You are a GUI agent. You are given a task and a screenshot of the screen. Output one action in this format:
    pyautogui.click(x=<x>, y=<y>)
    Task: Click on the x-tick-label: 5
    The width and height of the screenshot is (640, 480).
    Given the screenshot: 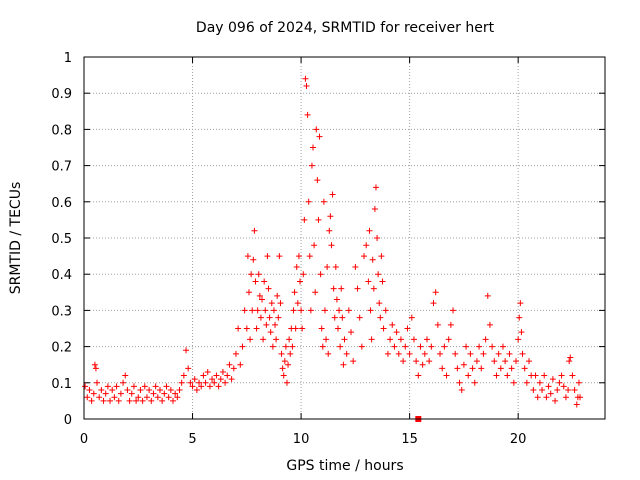 What is the action you would take?
    pyautogui.click(x=192, y=439)
    